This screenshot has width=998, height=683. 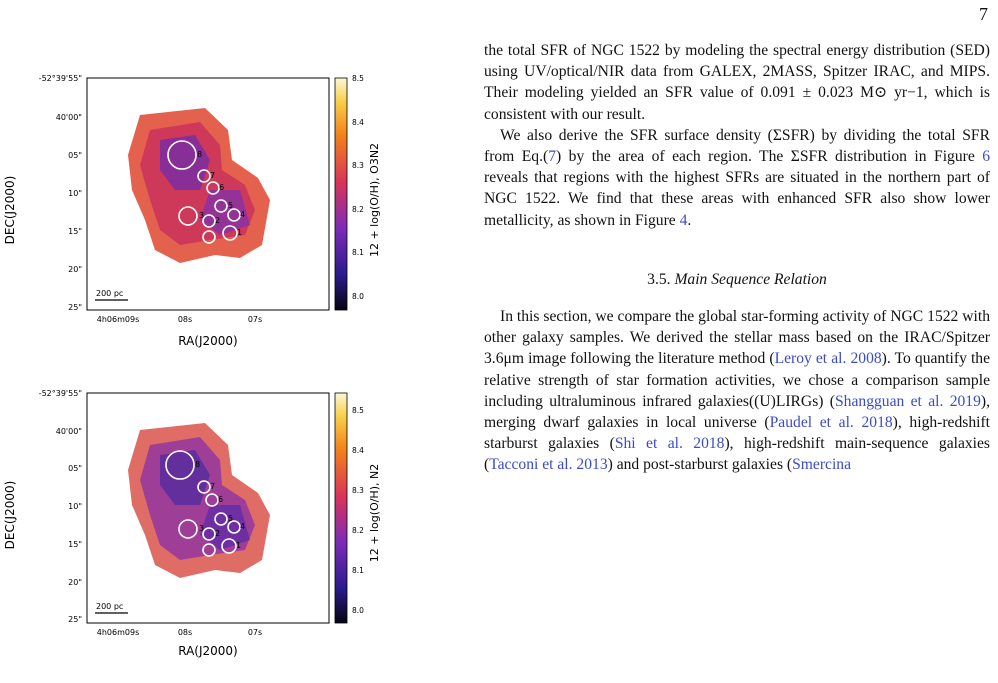 I want to click on dec-tick: 25", so click(x=75, y=307).